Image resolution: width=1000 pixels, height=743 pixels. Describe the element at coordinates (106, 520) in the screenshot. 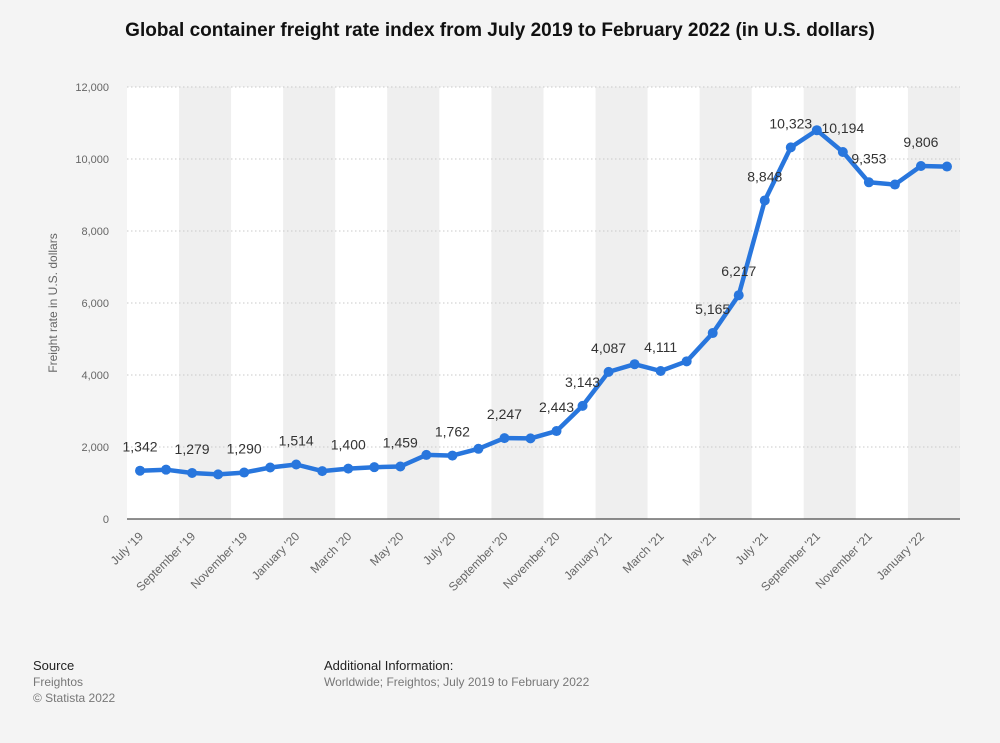

I see `y-tick-label: 0` at that location.